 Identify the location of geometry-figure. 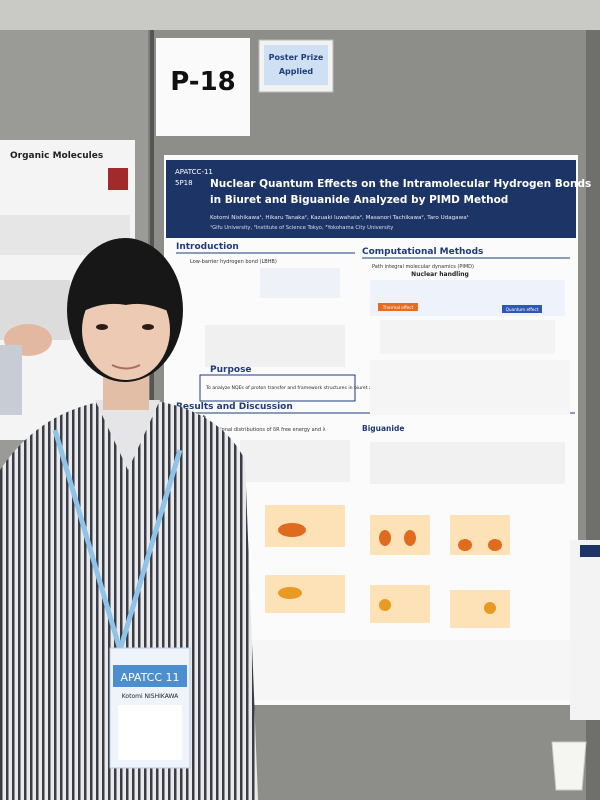
(470, 387).